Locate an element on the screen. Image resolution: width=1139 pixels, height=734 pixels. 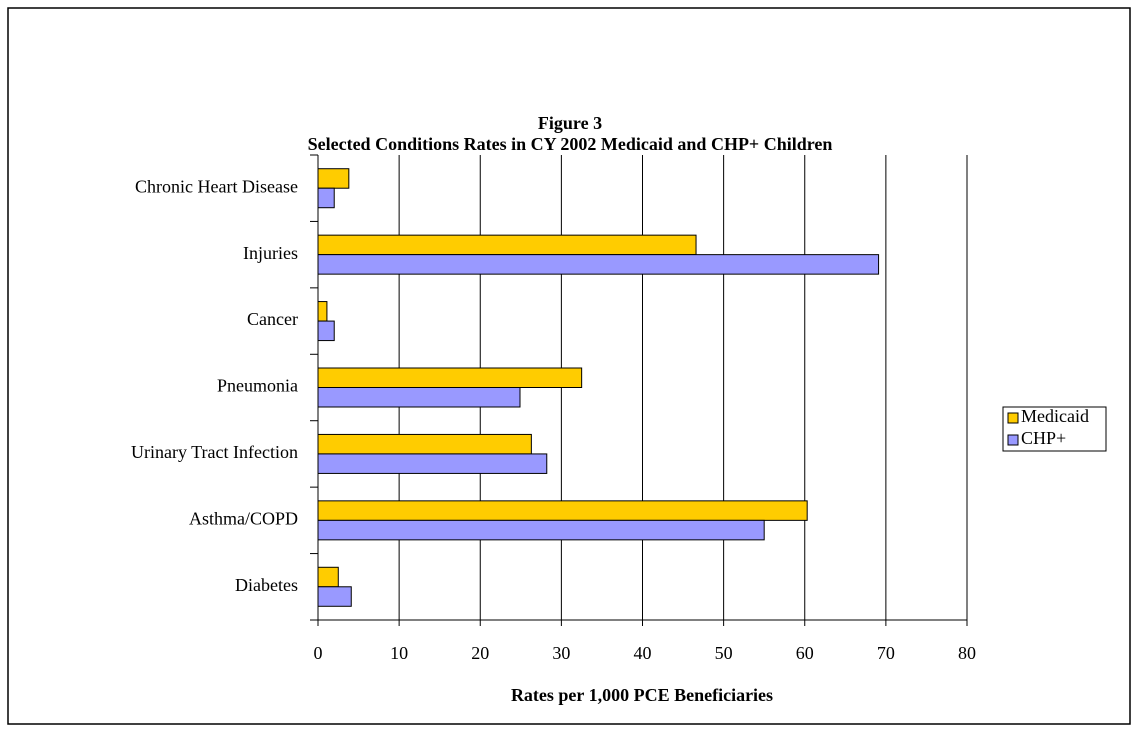
y-tick-label: Injuries is located at coordinates (270, 253).